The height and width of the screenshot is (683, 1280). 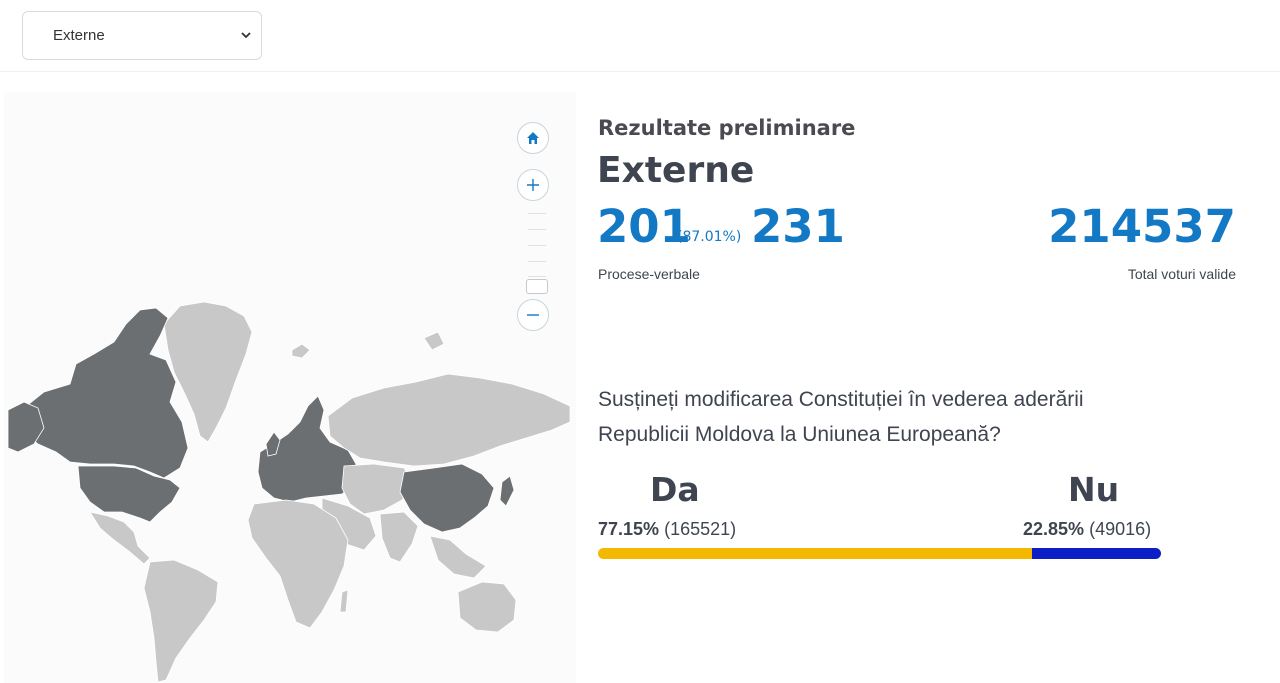 What do you see at coordinates (344, 601) in the screenshot?
I see `map-madagascar` at bounding box center [344, 601].